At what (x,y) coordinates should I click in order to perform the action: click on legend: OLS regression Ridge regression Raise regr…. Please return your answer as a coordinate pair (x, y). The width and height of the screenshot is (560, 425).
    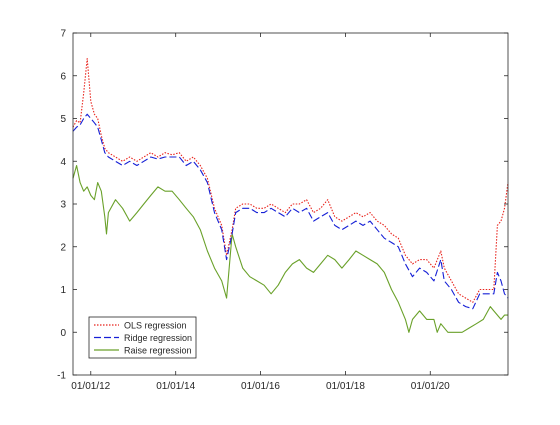
    Looking at the image, I should click on (142, 337).